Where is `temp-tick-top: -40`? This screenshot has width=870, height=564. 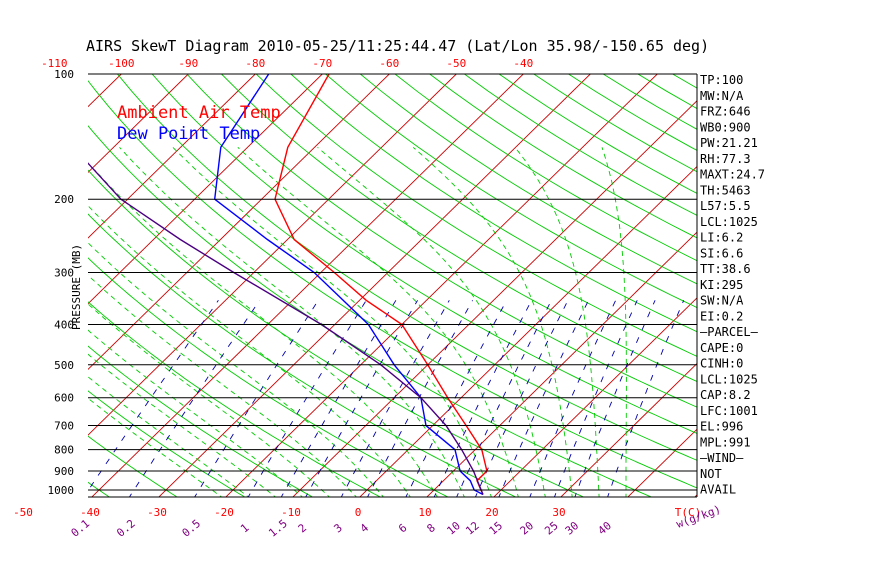 temp-tick-top: -40 is located at coordinates (523, 63).